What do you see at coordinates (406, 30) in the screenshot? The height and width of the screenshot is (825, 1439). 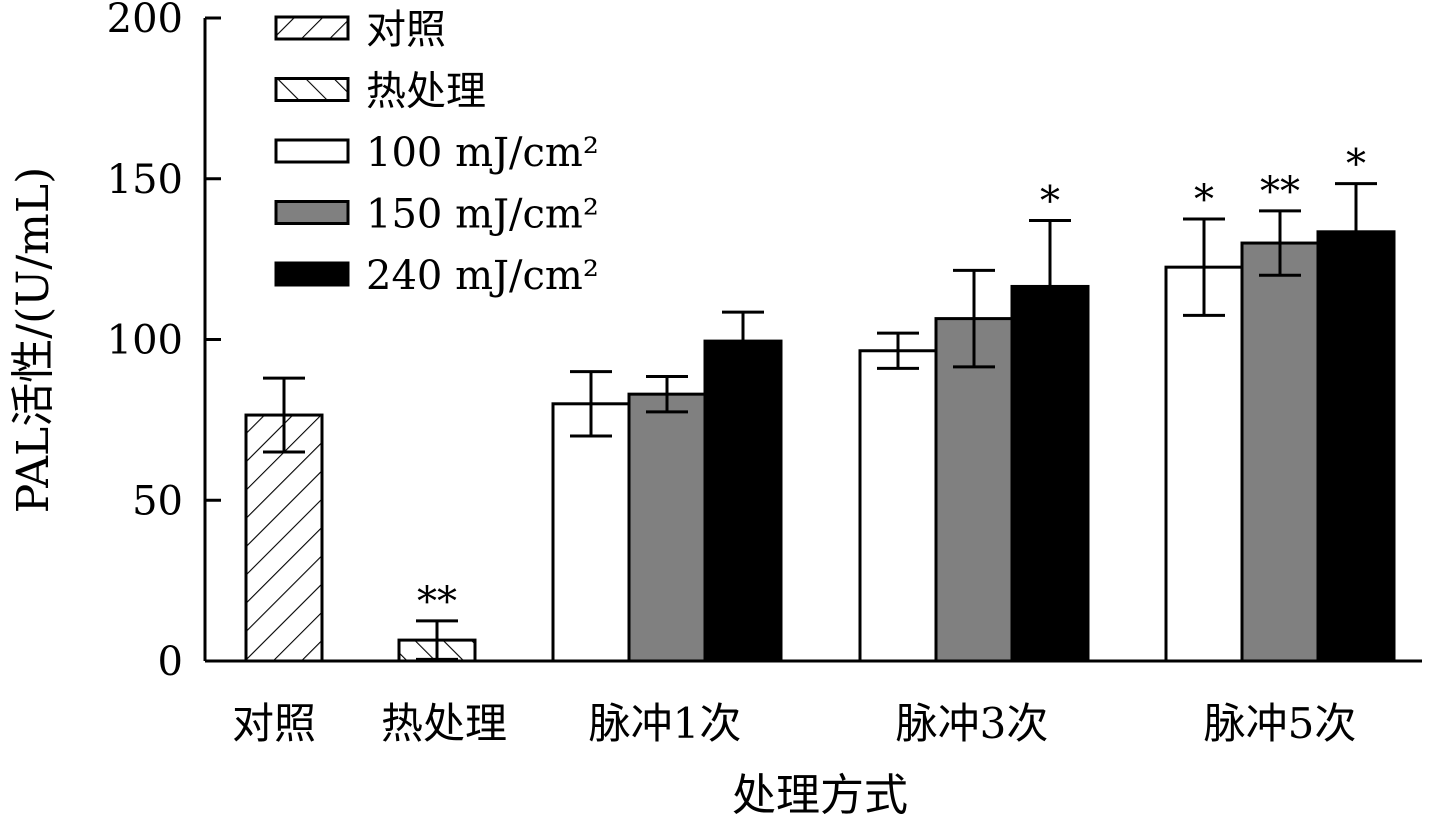 I see `legend-label: 对照` at bounding box center [406, 30].